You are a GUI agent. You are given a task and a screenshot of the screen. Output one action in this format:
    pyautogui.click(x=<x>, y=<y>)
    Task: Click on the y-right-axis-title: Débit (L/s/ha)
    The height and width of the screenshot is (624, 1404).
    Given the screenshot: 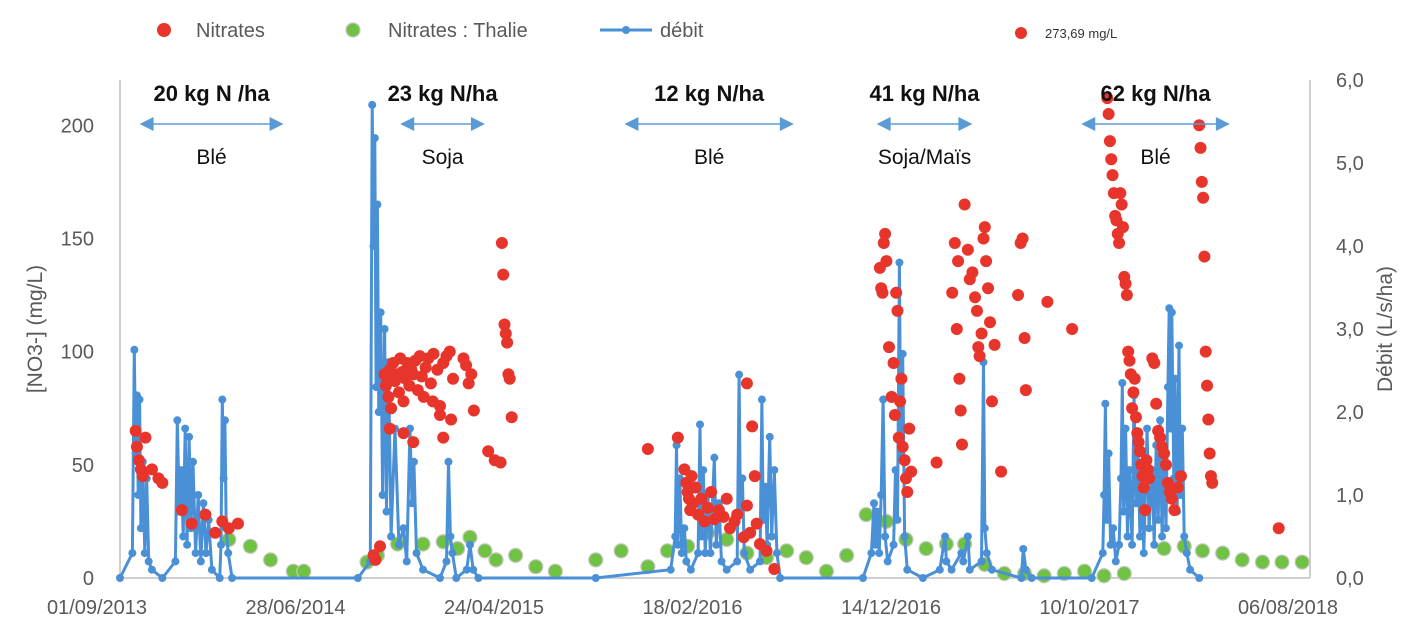 What is the action you would take?
    pyautogui.click(x=1385, y=329)
    